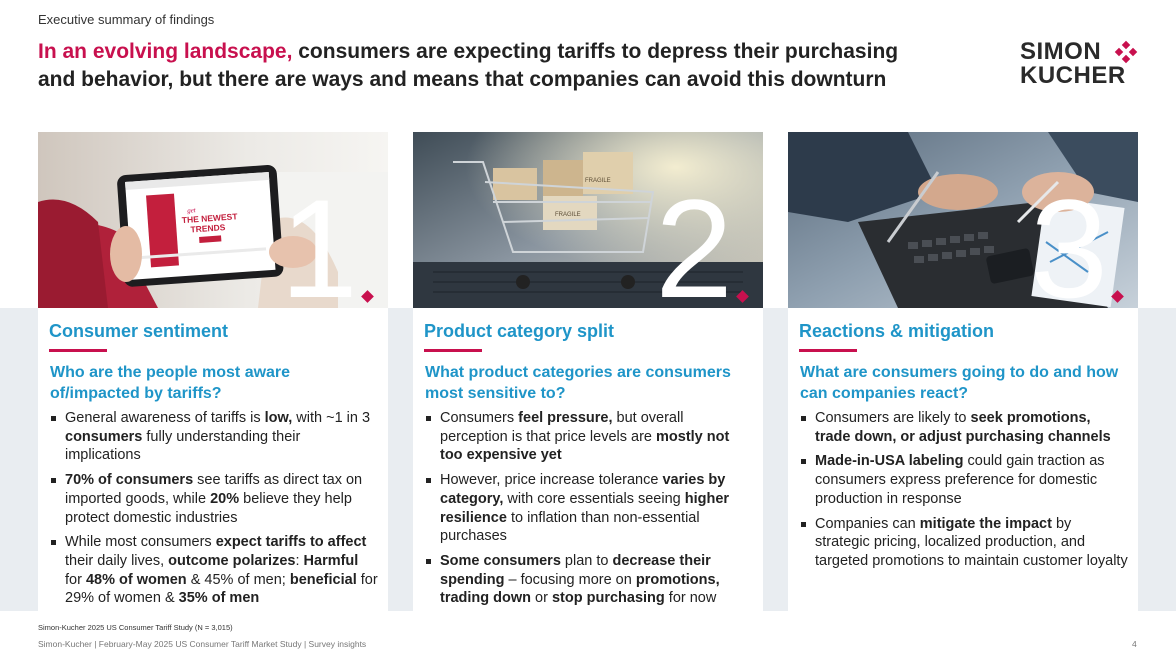 The image size is (1176, 662). What do you see at coordinates (291, 542) in the screenshot?
I see `bullet-emphasis: expect tariffs to affect` at bounding box center [291, 542].